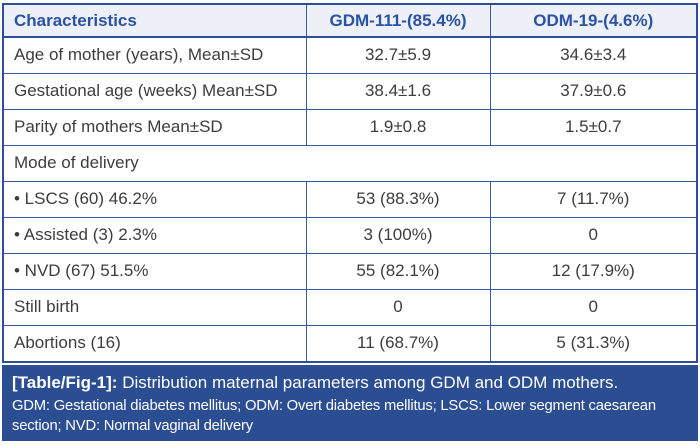 This screenshot has width=700, height=448. Describe the element at coordinates (155, 306) in the screenshot. I see `row-label: Still birth` at that location.